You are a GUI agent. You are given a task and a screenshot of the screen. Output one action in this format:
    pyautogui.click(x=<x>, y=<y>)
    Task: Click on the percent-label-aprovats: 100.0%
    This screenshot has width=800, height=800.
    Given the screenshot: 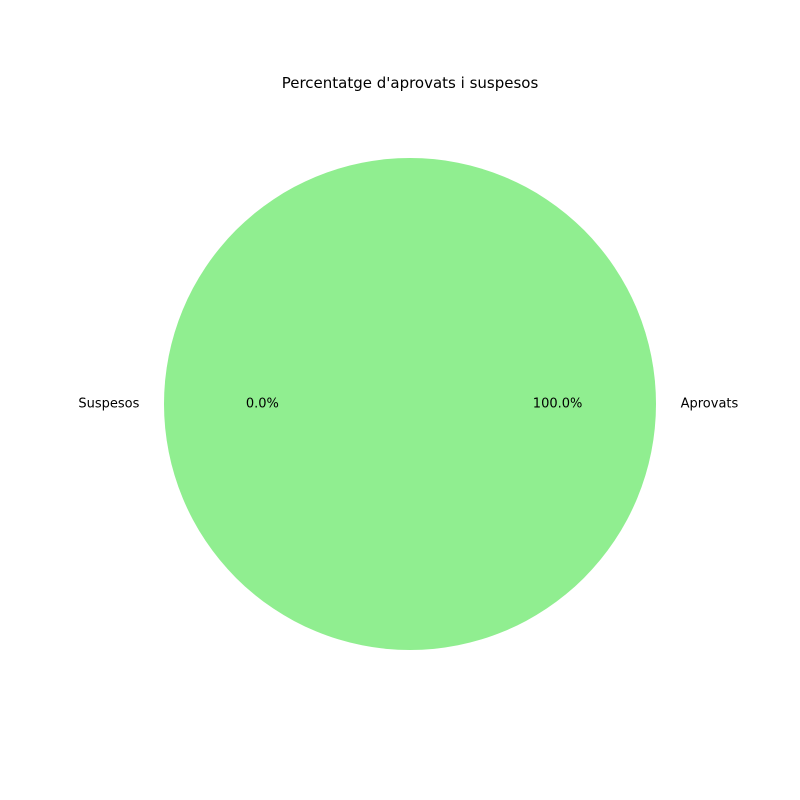 What is the action you would take?
    pyautogui.click(x=558, y=404)
    